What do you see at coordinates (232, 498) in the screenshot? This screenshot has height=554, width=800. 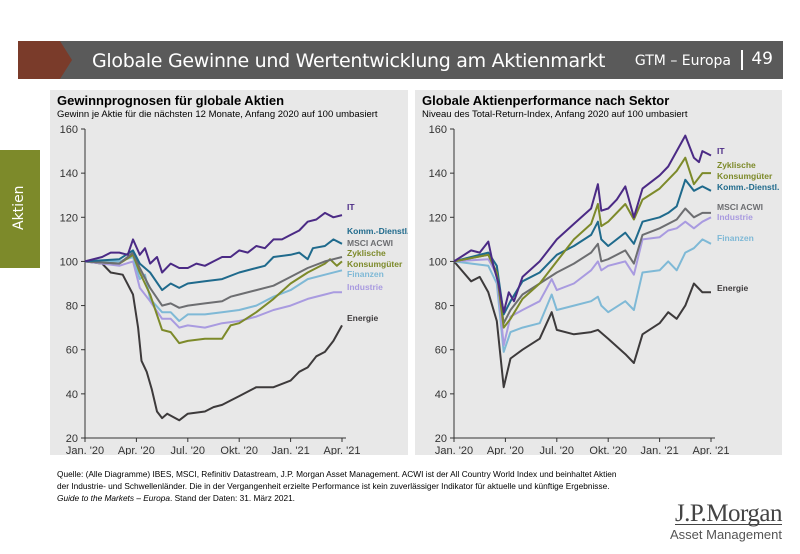 I see `data-date: . Stand der Daten: 31. März 2021.` at bounding box center [232, 498].